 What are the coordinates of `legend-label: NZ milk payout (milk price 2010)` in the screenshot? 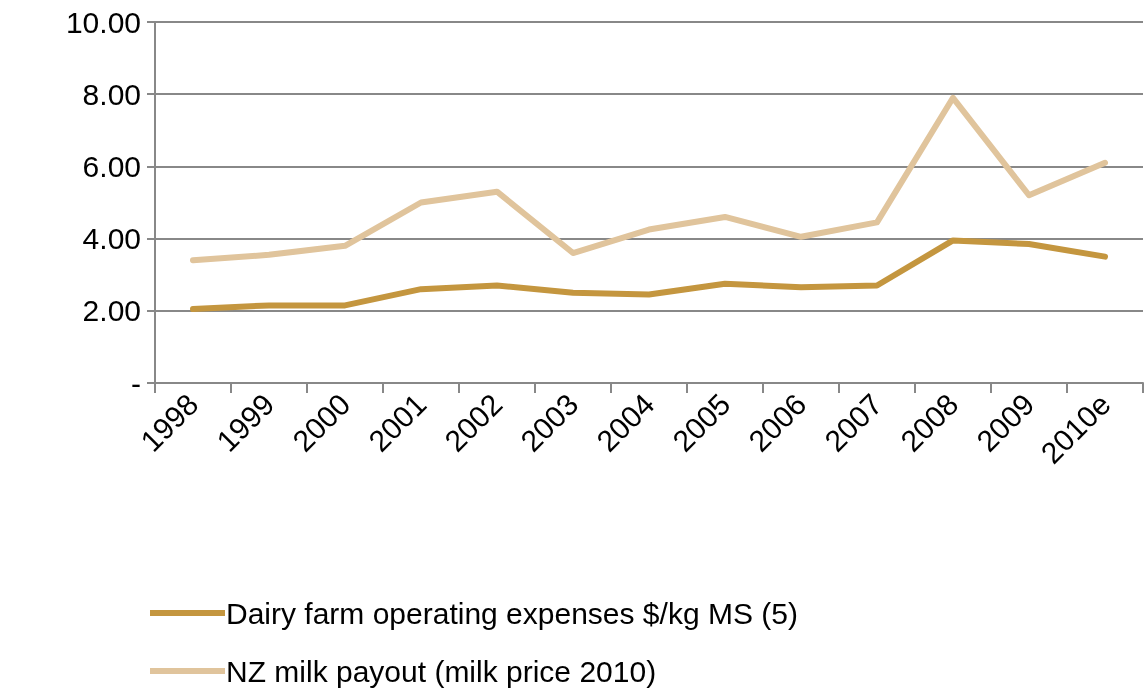 It's located at (441, 671).